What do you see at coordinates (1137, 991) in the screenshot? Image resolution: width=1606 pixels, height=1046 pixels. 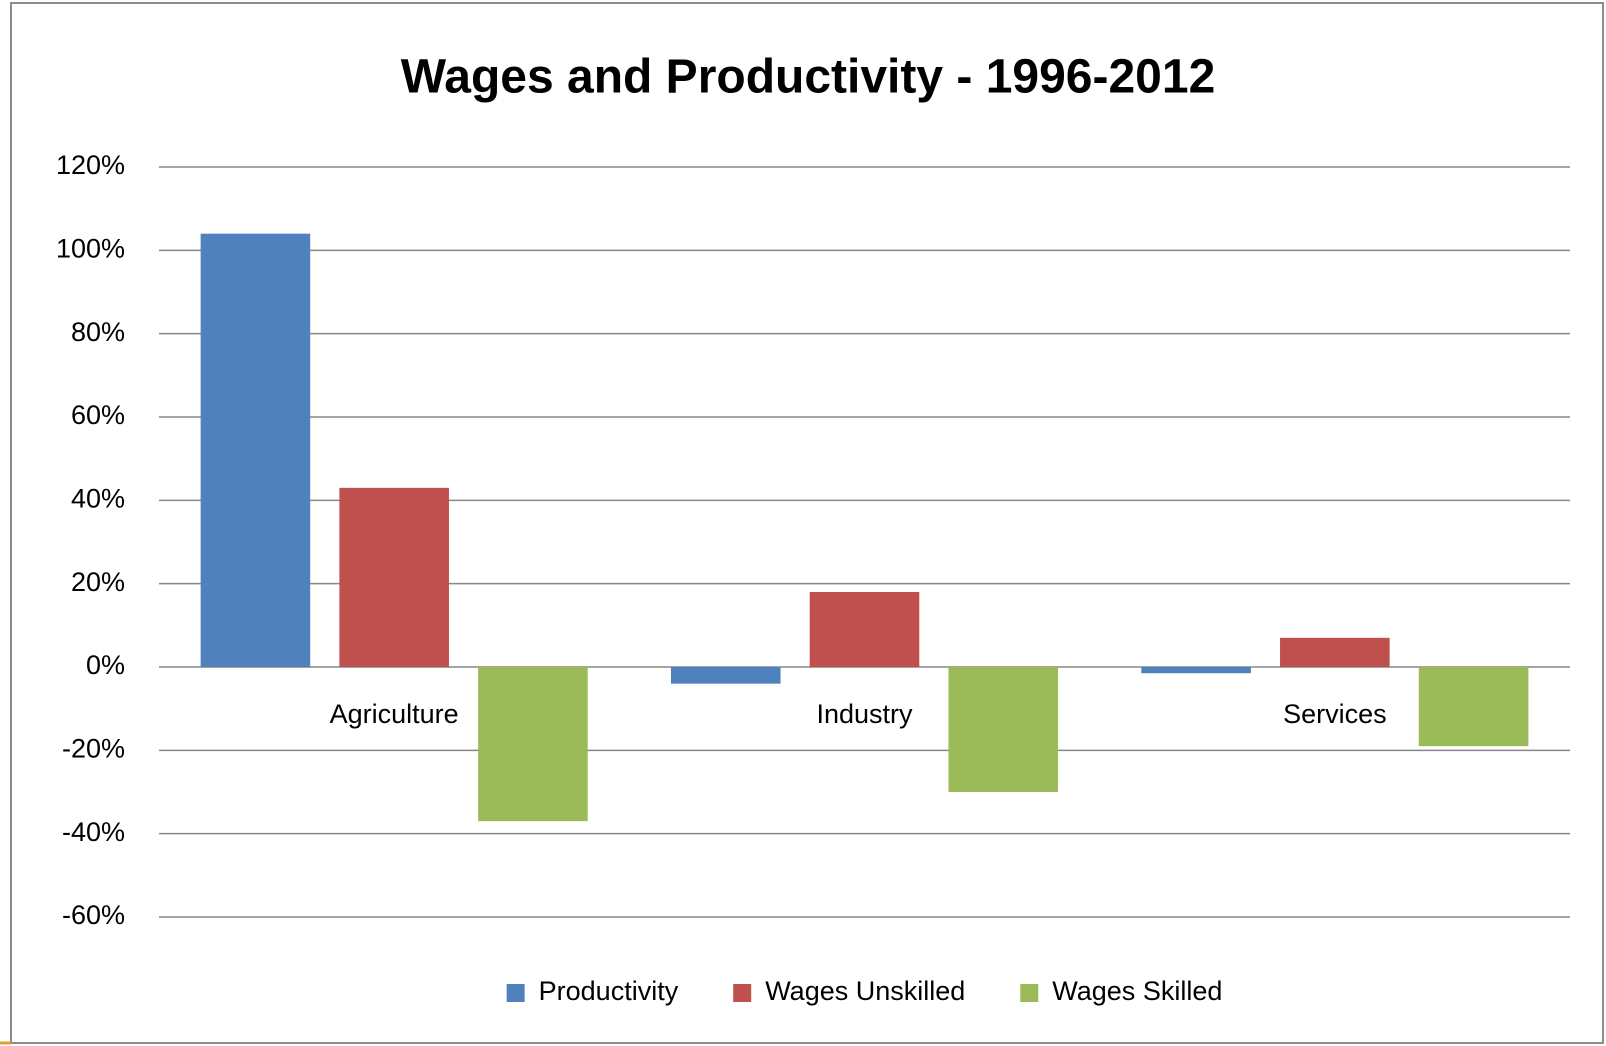 I see `legend-label: Wages Skilled` at bounding box center [1137, 991].